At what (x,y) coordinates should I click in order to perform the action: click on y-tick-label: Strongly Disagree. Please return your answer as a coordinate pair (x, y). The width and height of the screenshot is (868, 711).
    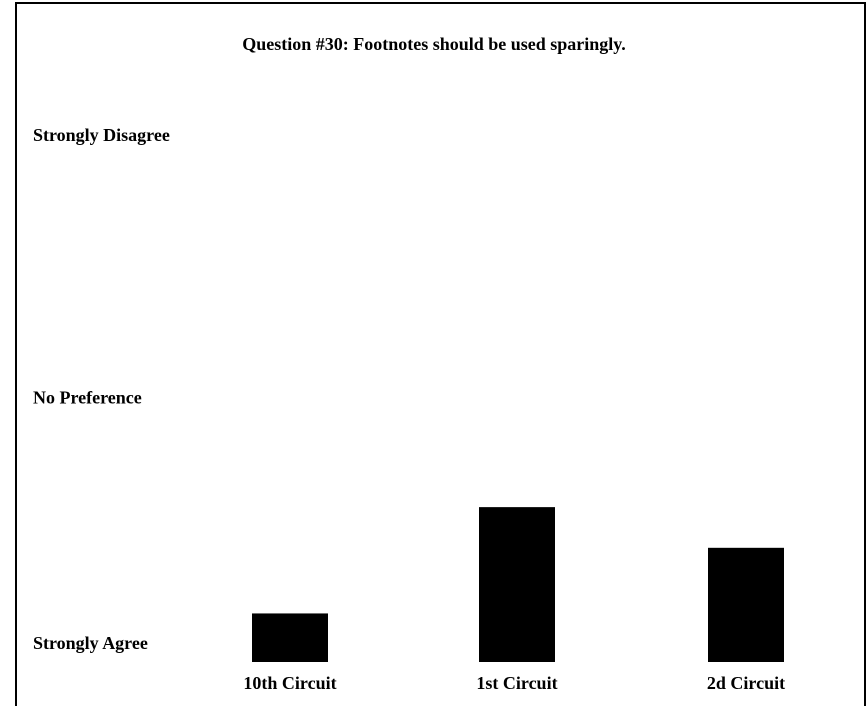
    Looking at the image, I should click on (101, 135).